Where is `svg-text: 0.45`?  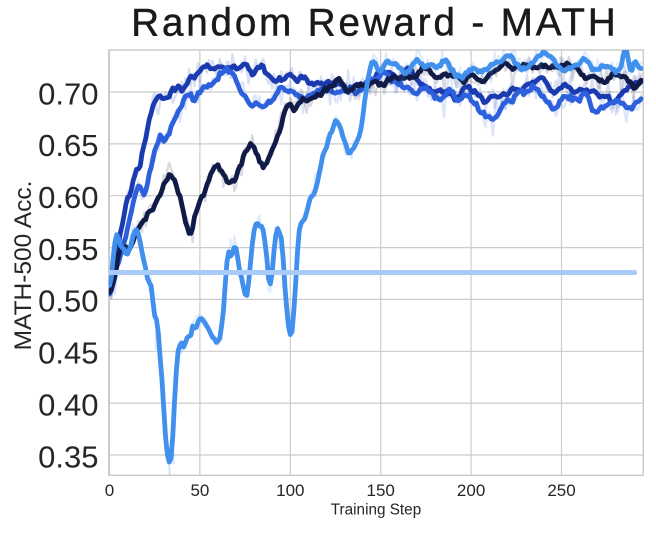
svg-text: 0.45 is located at coordinates (68, 353).